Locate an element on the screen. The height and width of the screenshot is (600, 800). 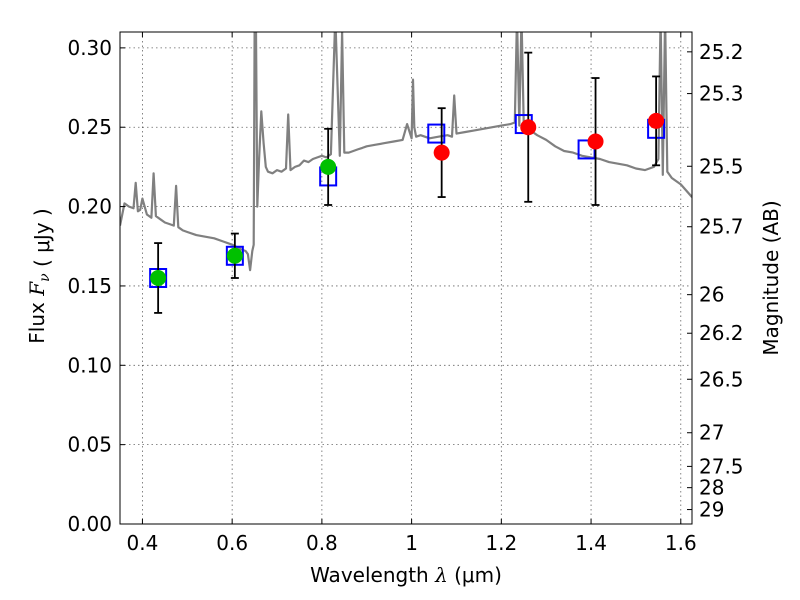
model-photometry-square is located at coordinates (436, 133).